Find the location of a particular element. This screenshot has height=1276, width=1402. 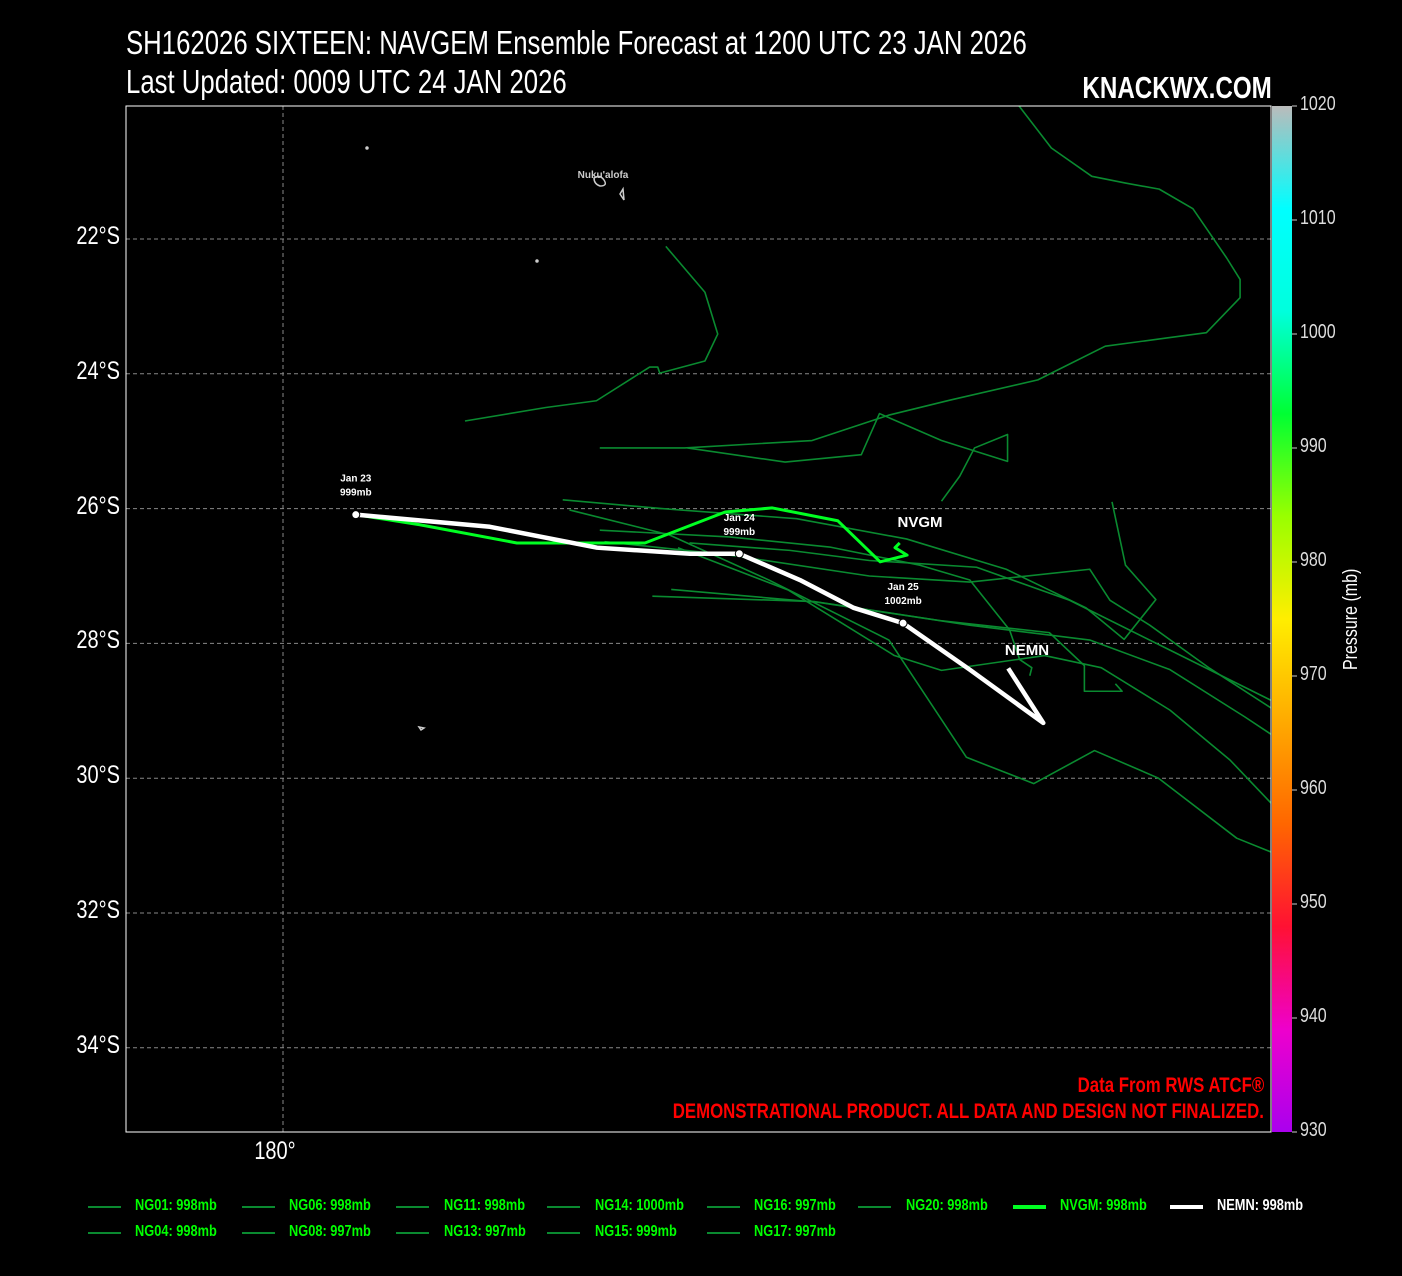

colorbar-tick: 940 is located at coordinates (1313, 1016).